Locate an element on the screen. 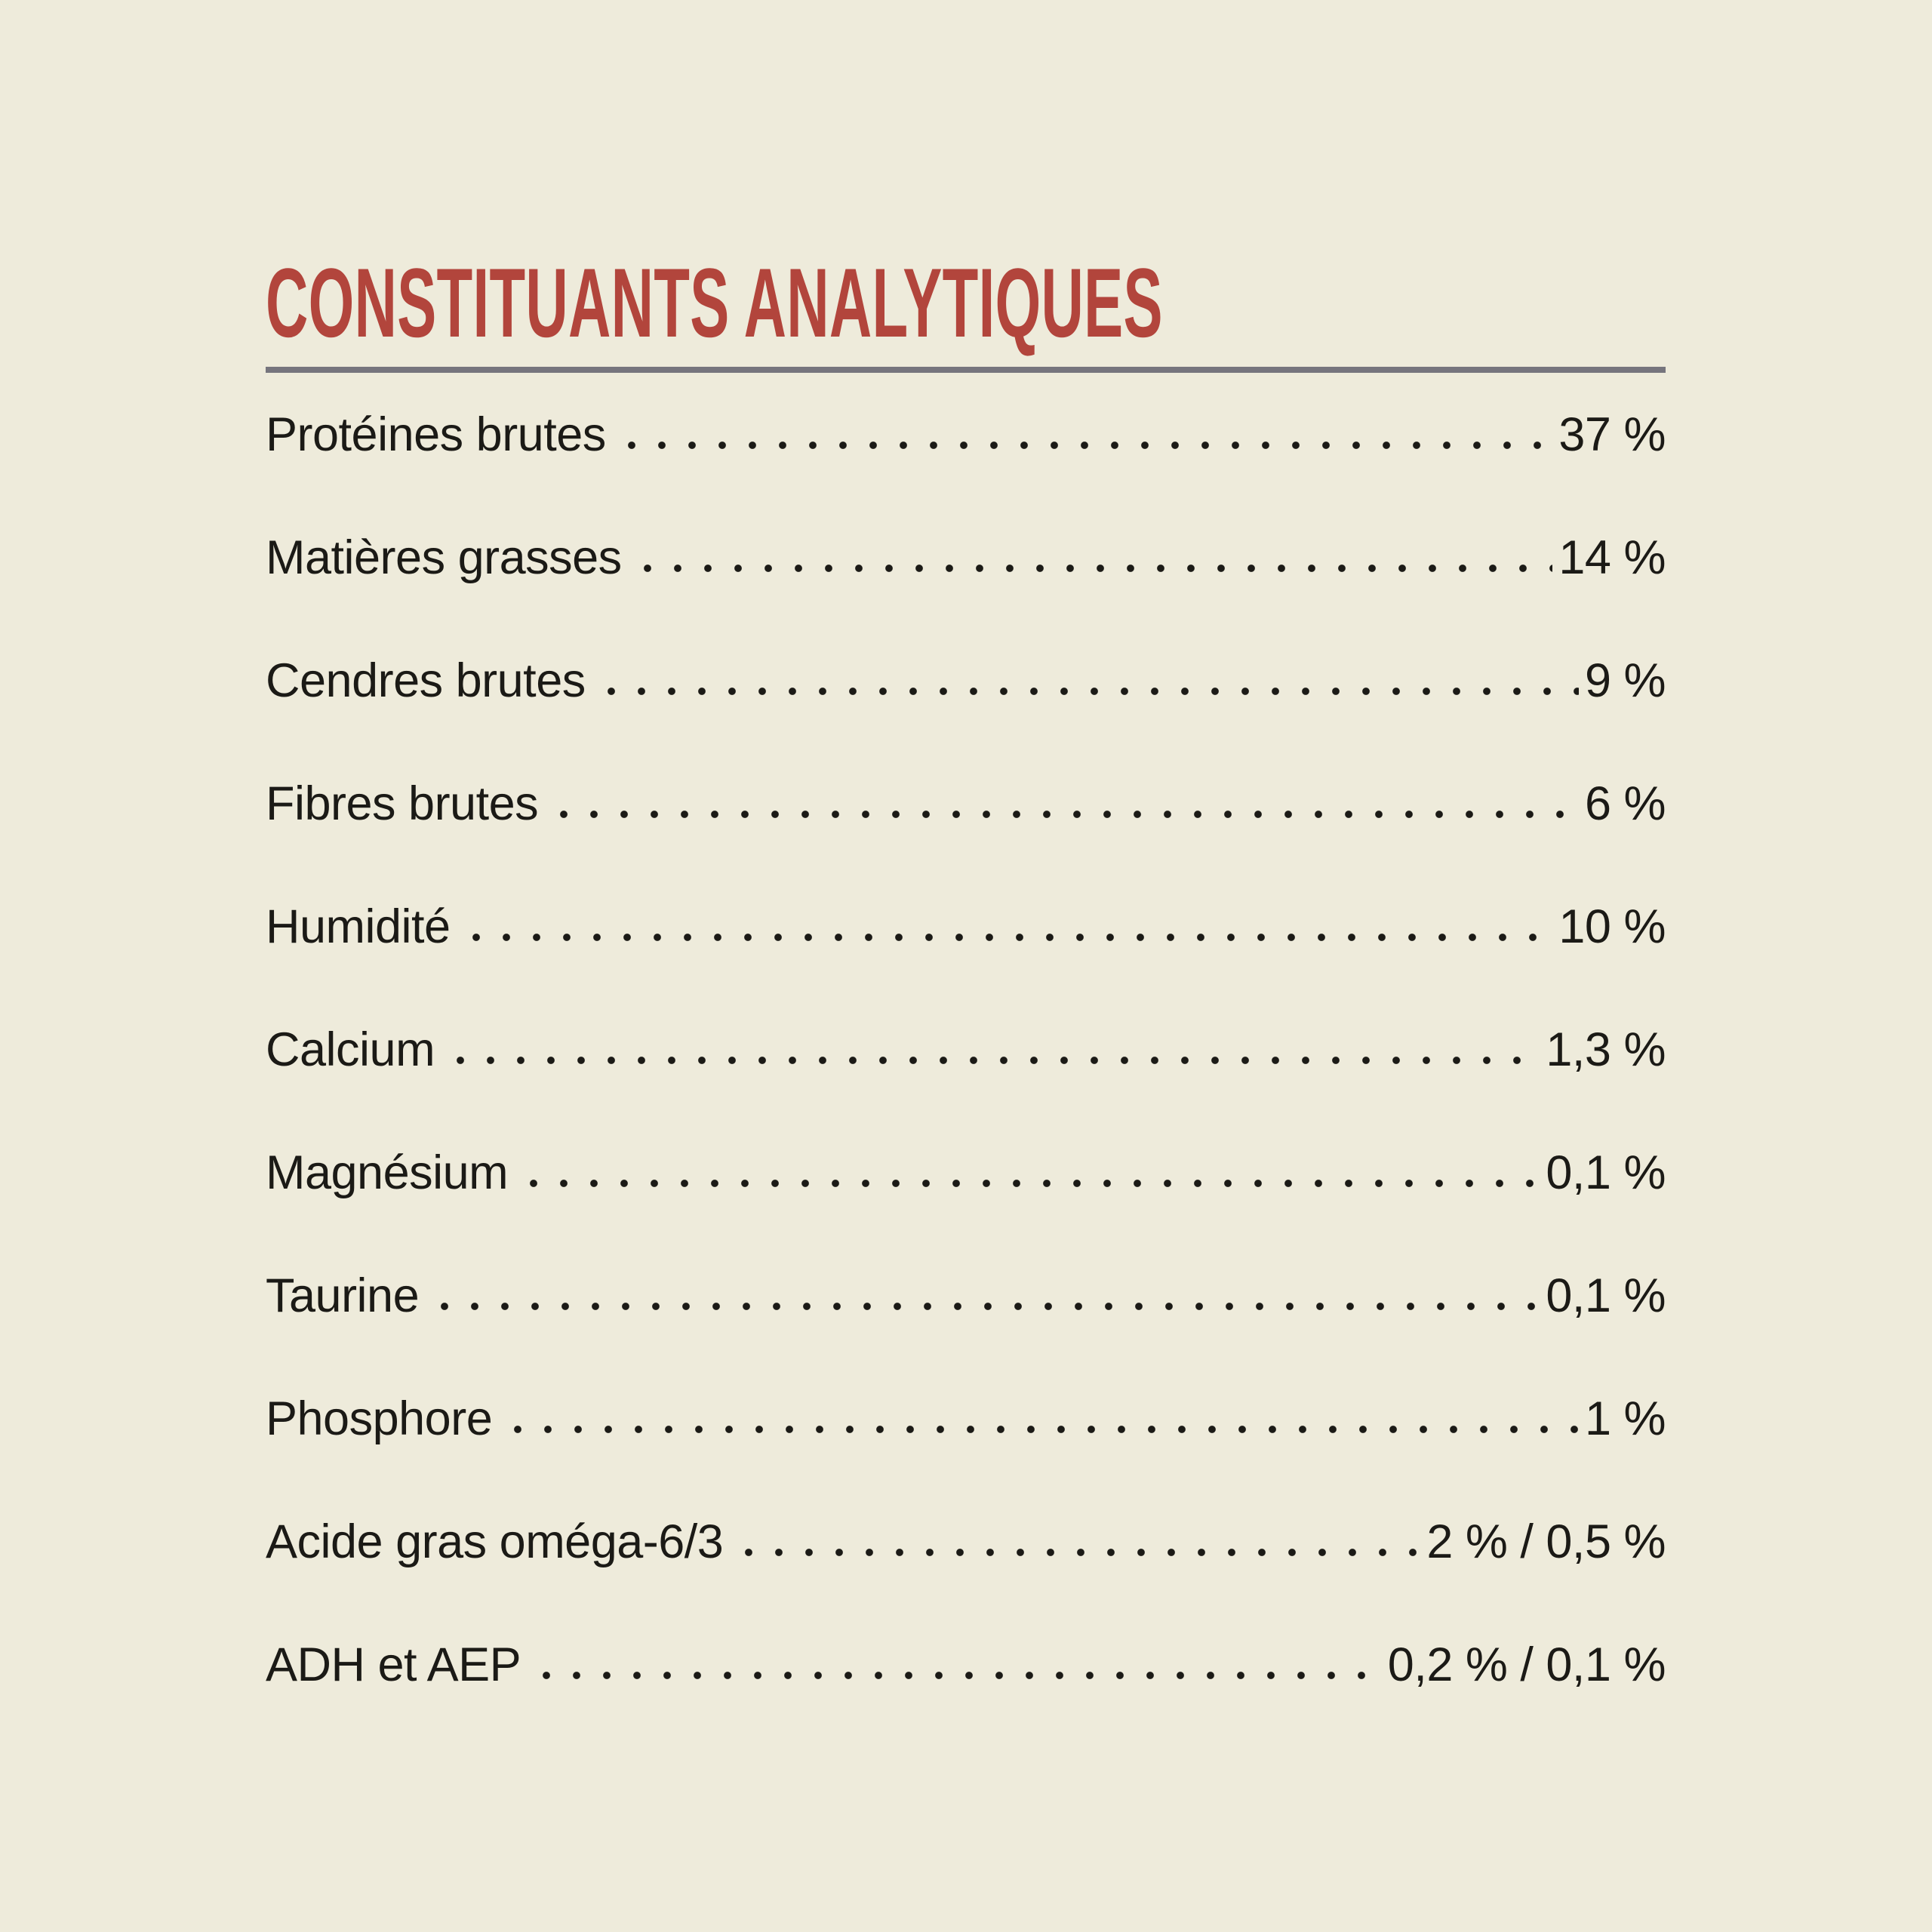 This screenshot has height=1932, width=1932. nutrient-label: Humidité is located at coordinates (358, 926).